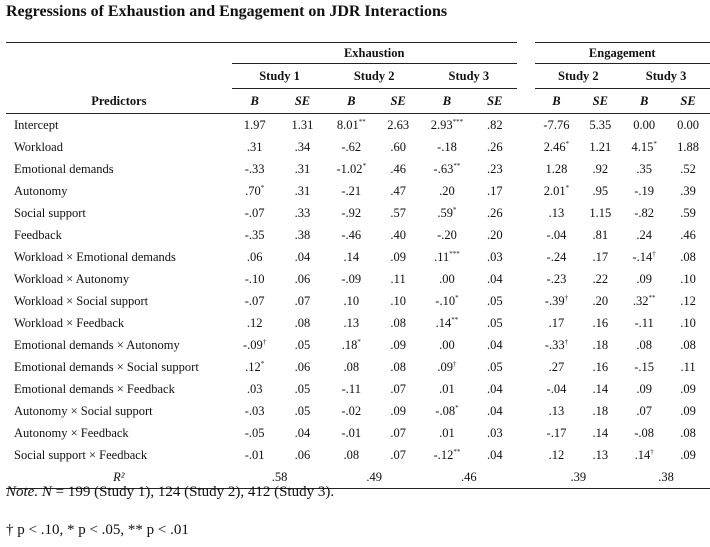 The width and height of the screenshot is (710, 547). What do you see at coordinates (443, 454) in the screenshot?
I see `cell-value: -.12` at bounding box center [443, 454].